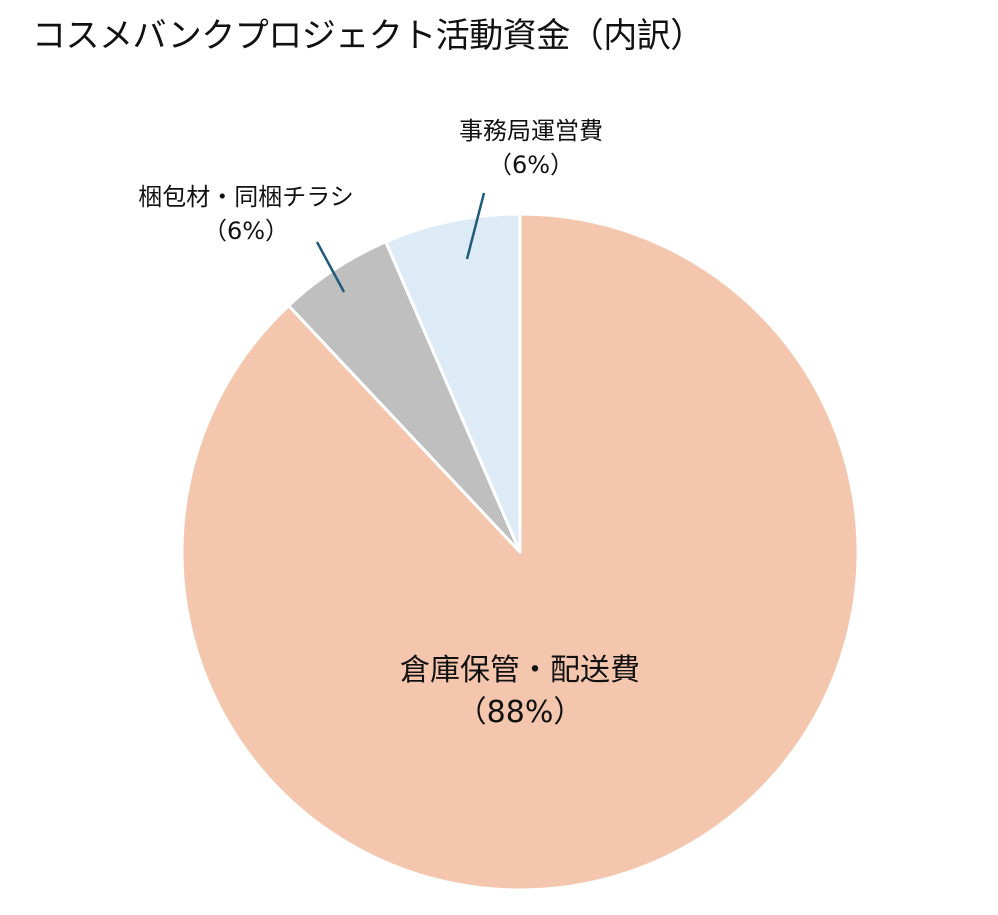 The height and width of the screenshot is (915, 998). Describe the element at coordinates (475, 226) in the screenshot. I see `leader-line-office-operations` at that location.